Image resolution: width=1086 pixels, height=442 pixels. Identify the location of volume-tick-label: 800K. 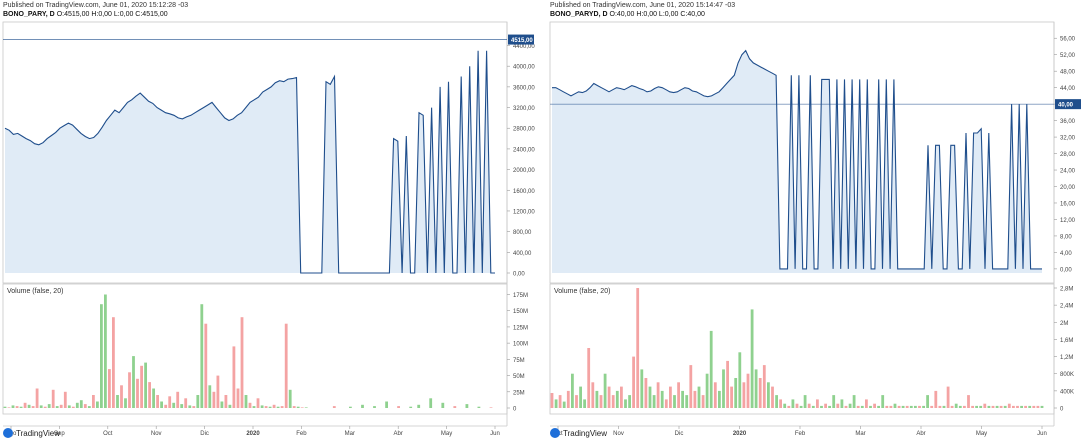
(1067, 375).